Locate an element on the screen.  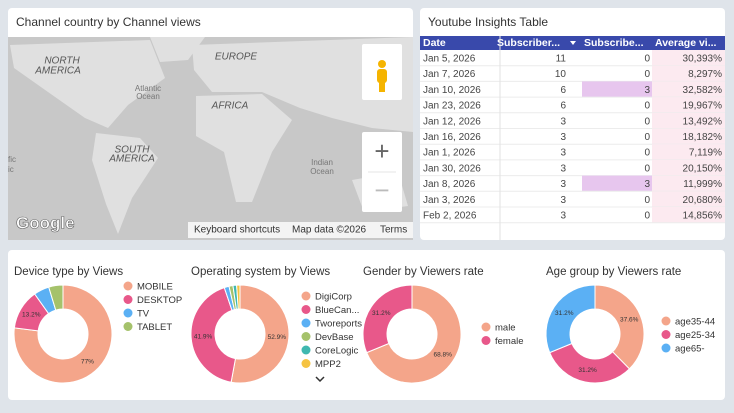
legend-label: age65- is located at coordinates (690, 349).